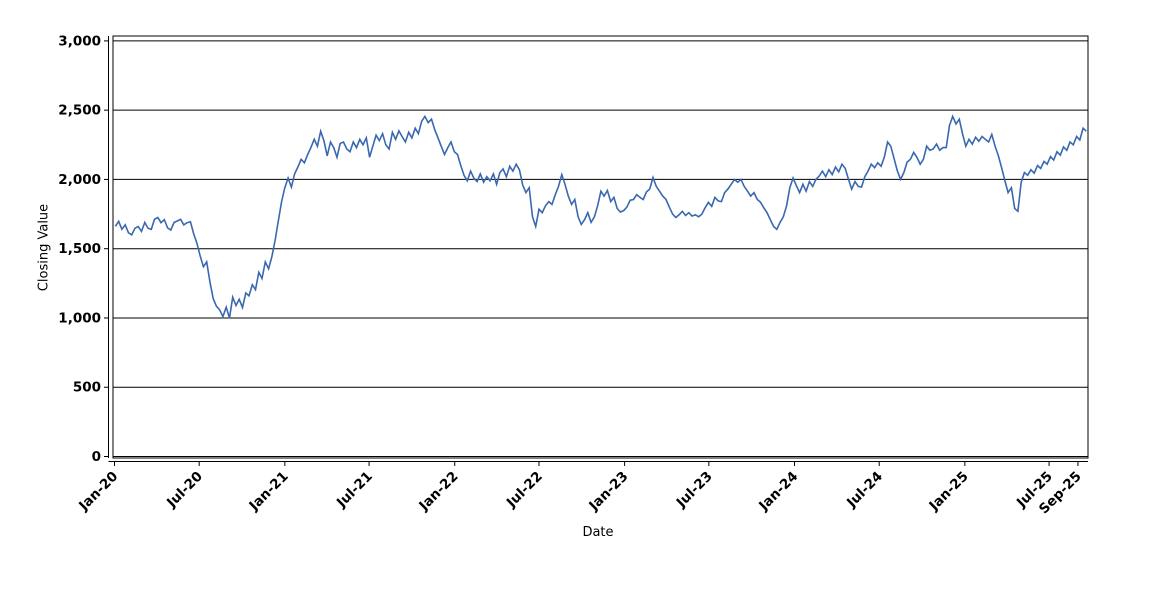  Describe the element at coordinates (778, 492) in the screenshot. I see `x-tick-label: Jan-24` at that location.